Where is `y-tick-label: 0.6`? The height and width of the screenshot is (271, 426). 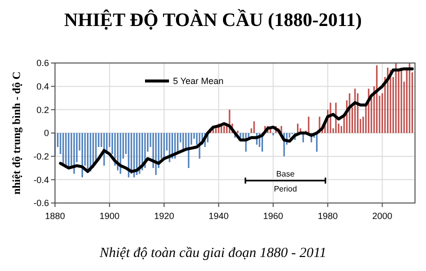 y-tick-label: 0.6 is located at coordinates (42, 63).